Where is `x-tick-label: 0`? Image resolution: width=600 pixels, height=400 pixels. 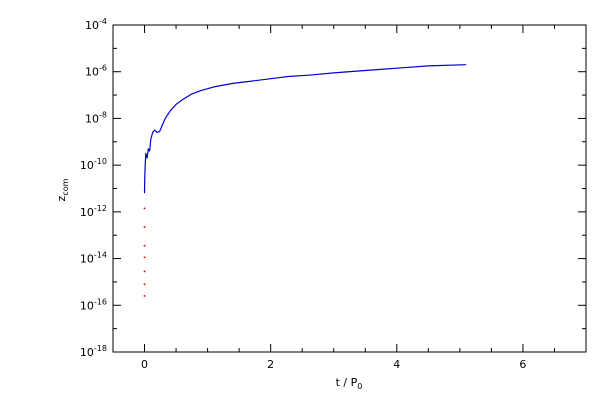
x-tick-label: 0 is located at coordinates (144, 364).